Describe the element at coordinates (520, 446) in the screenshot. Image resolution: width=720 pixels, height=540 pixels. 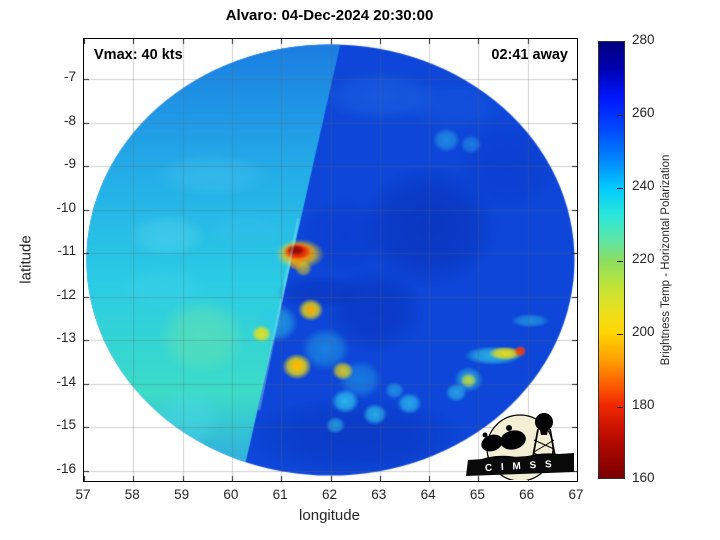
I see `cimss-logo: C I M S S` at that location.